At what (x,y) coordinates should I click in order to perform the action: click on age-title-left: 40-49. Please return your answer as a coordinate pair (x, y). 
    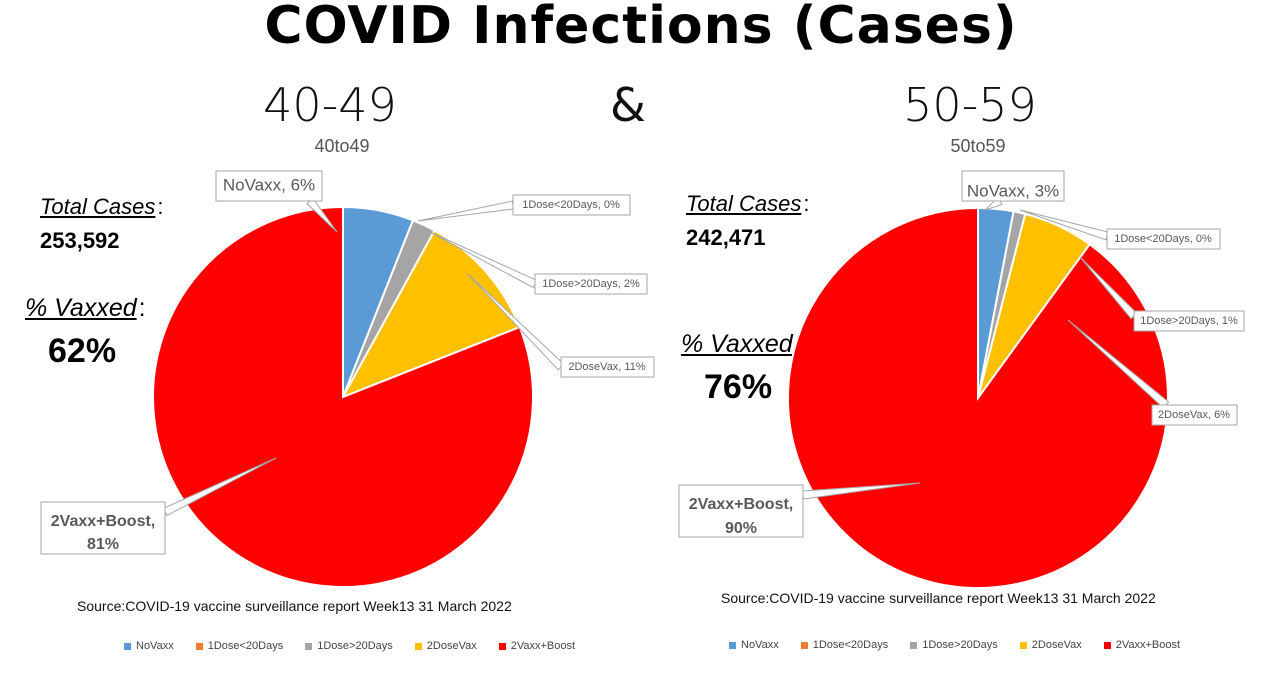
    Looking at the image, I should click on (330, 105).